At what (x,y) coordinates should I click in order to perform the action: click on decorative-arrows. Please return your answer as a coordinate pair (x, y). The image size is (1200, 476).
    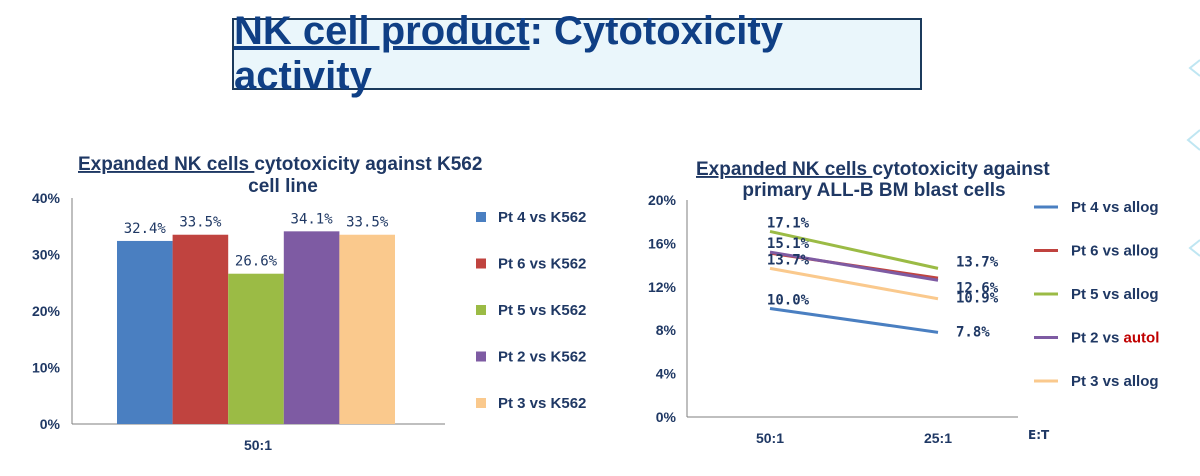
    Looking at the image, I should click on (1193, 158).